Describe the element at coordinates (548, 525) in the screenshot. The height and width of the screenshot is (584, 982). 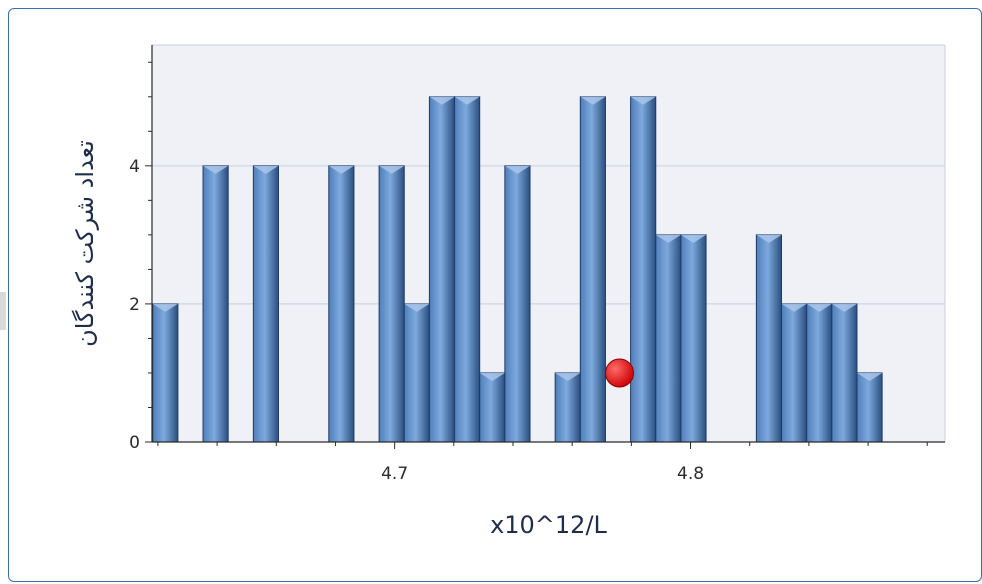
I see `x-axis-title: x10^12/L` at that location.